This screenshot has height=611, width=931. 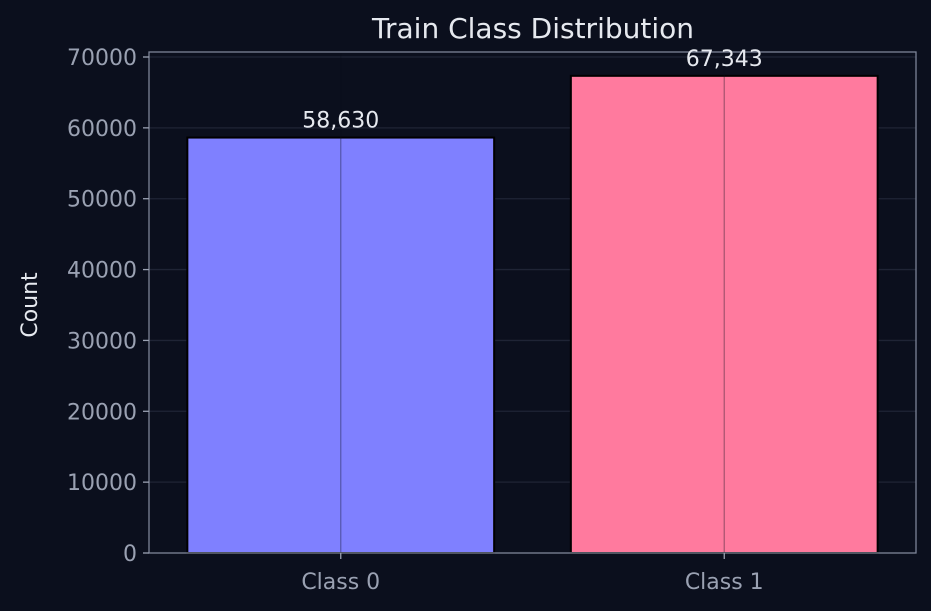 What do you see at coordinates (532, 28) in the screenshot?
I see `chart-title: Train Class Distribution` at bounding box center [532, 28].